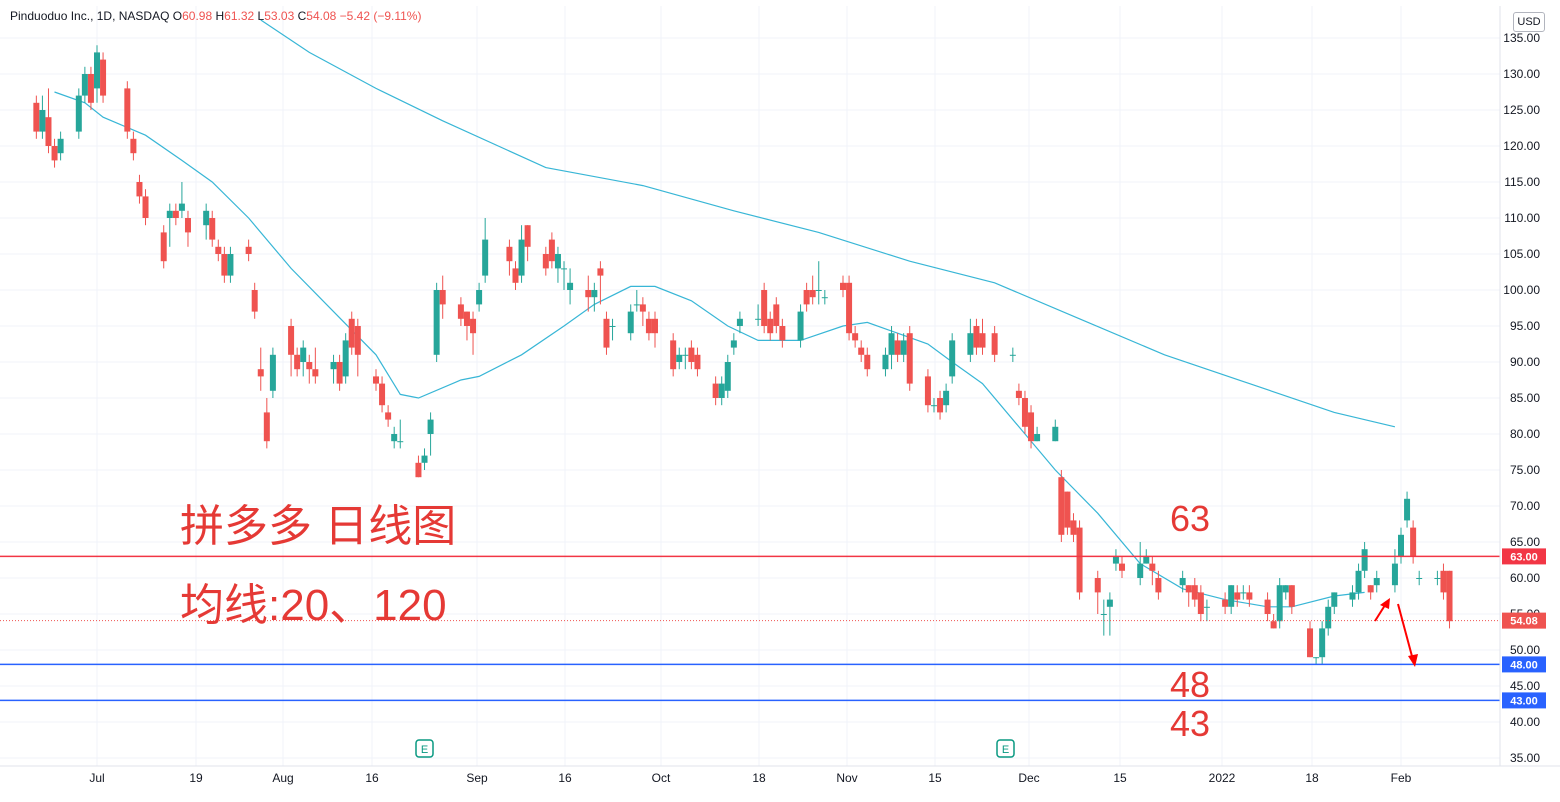 Image resolution: width=1560 pixels, height=802 pixels. I want to click on time-axis-label: Sep, so click(477, 778).